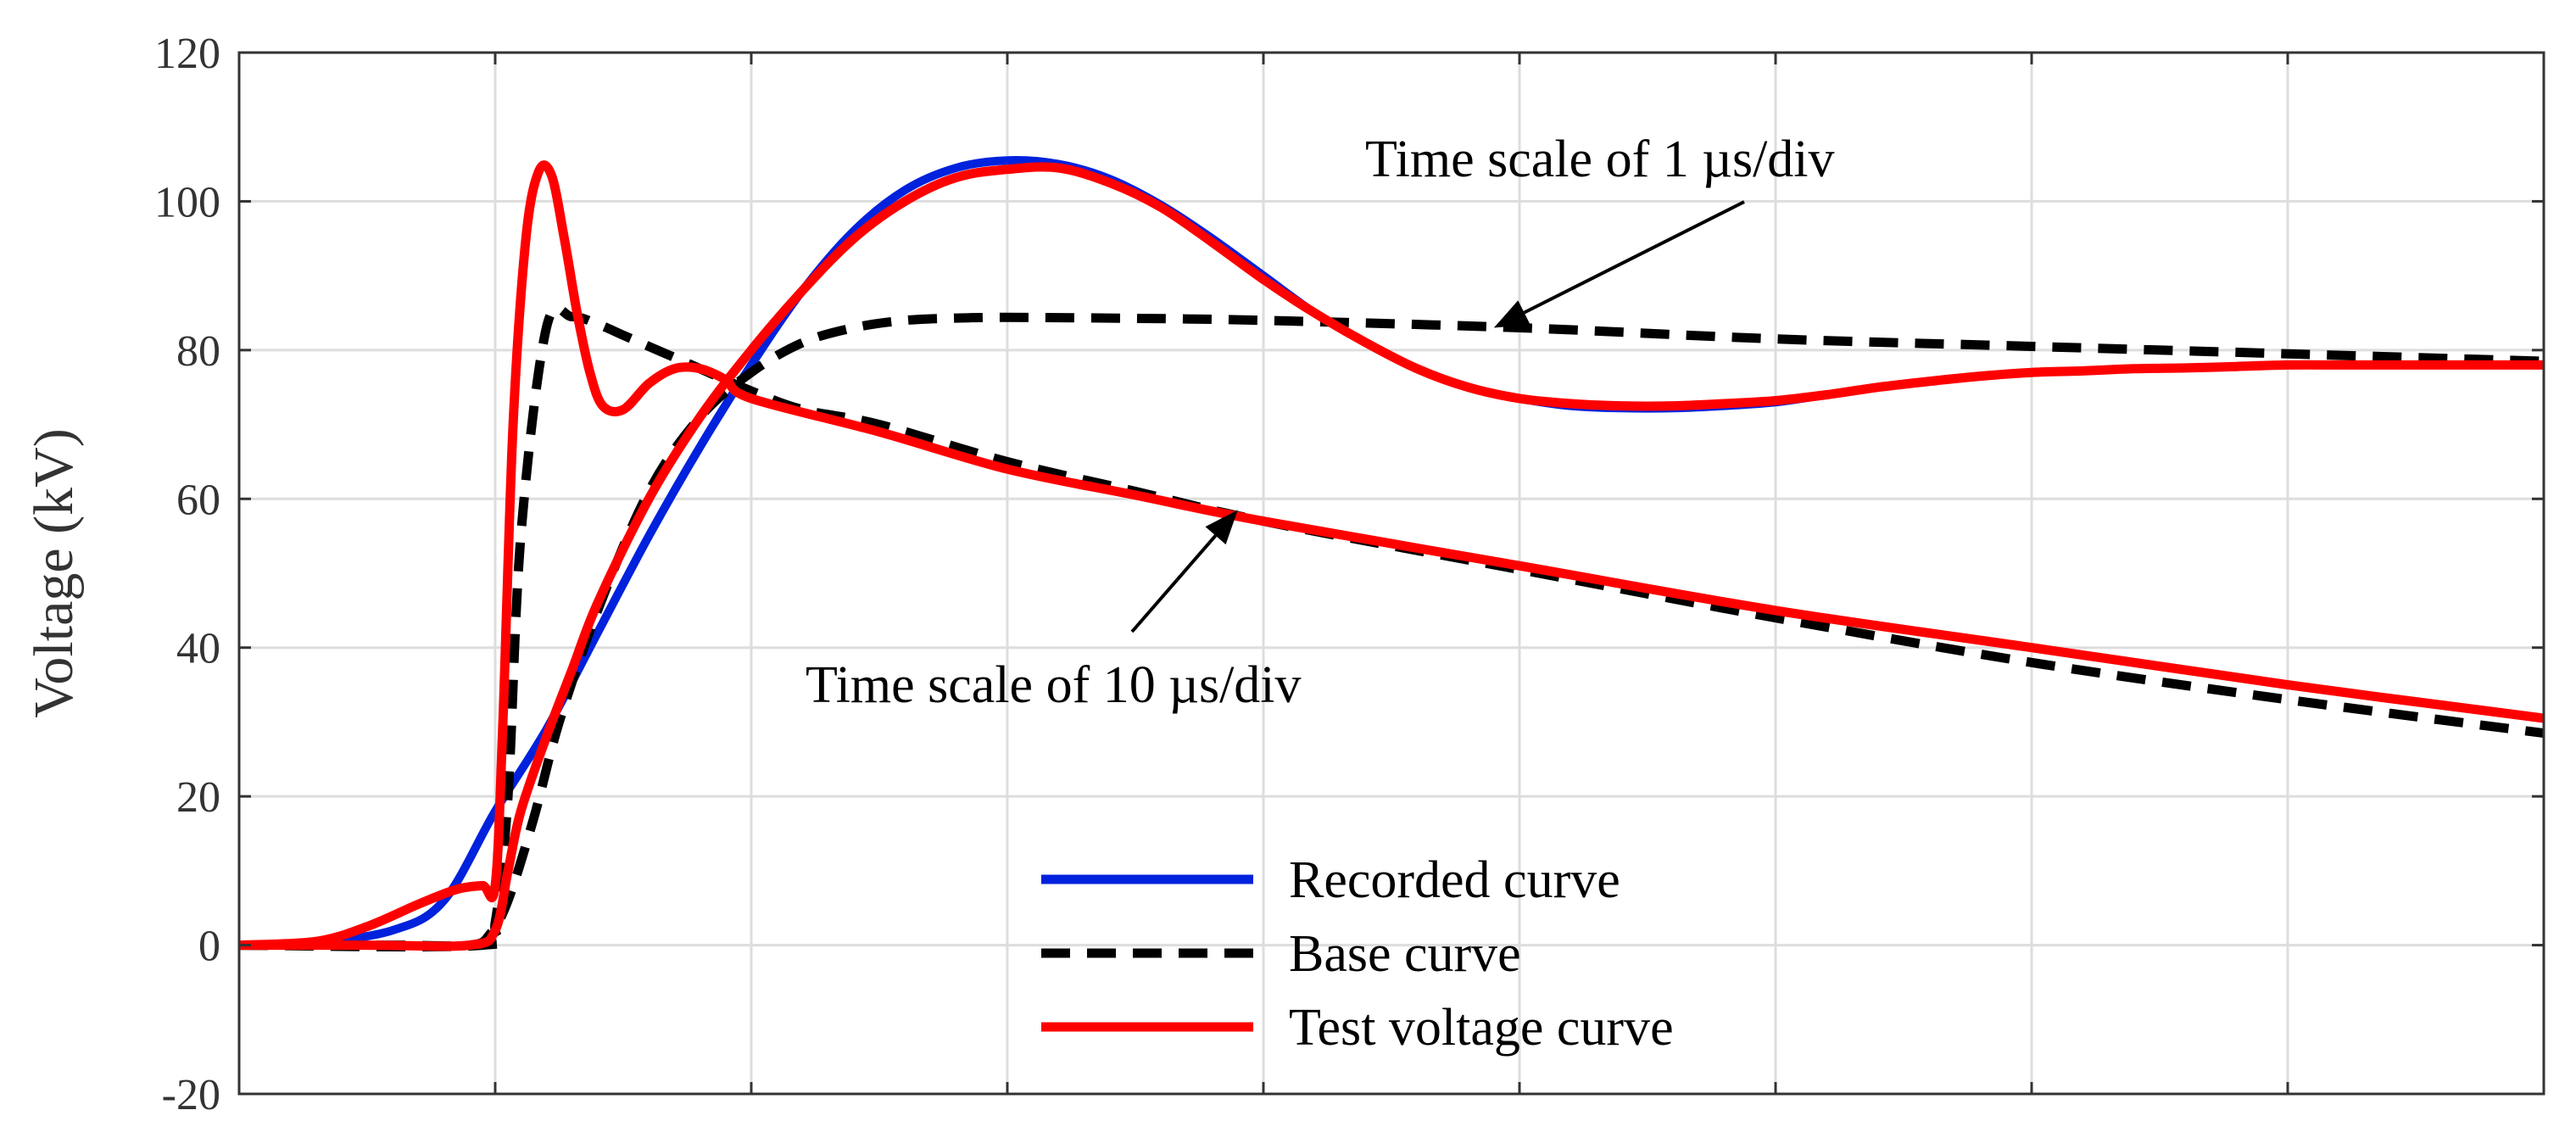 The image size is (2576, 1138). What do you see at coordinates (198, 500) in the screenshot?
I see `y-tick-label: 60` at bounding box center [198, 500].